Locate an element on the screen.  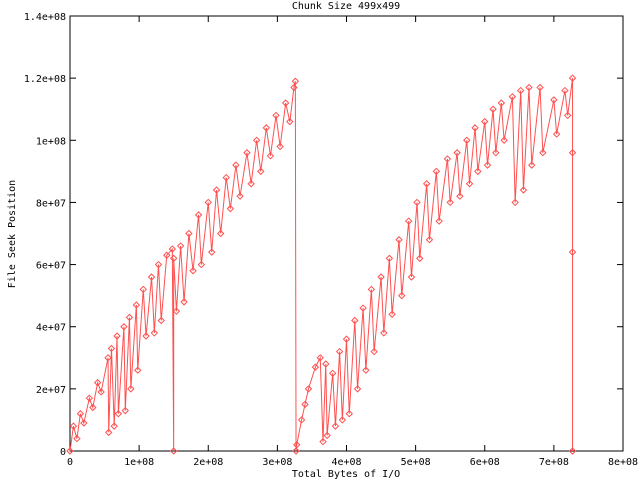
y-tick-label: 1.4e+08 is located at coordinates (45, 17).